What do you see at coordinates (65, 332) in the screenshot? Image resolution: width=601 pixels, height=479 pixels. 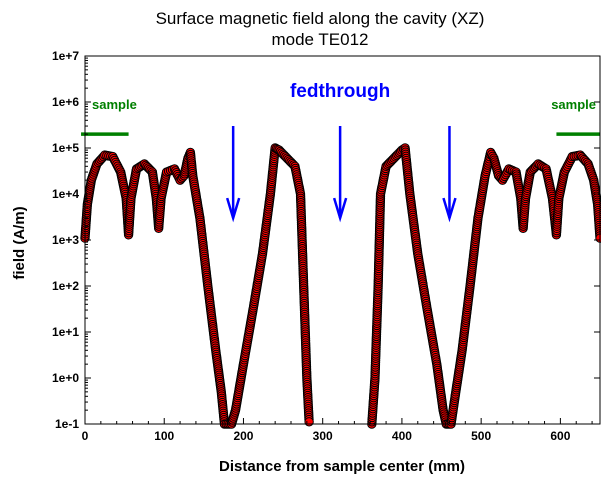 I see `y-tick-label: 1e+1` at bounding box center [65, 332].